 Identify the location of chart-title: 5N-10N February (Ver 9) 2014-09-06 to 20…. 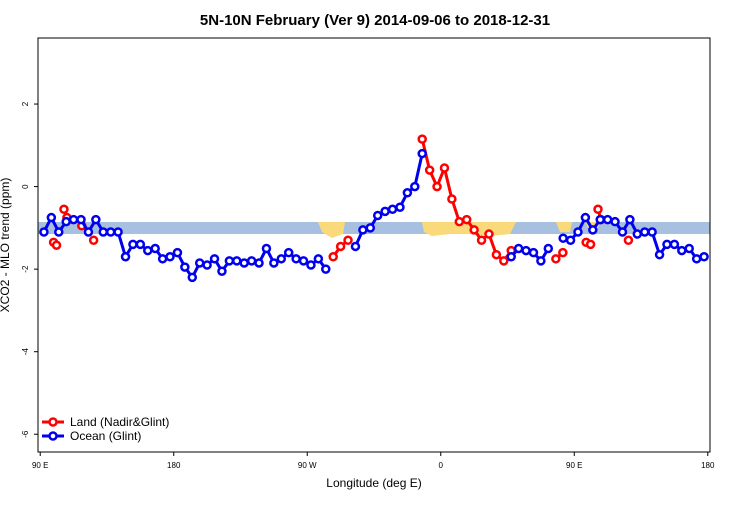
(375, 20).